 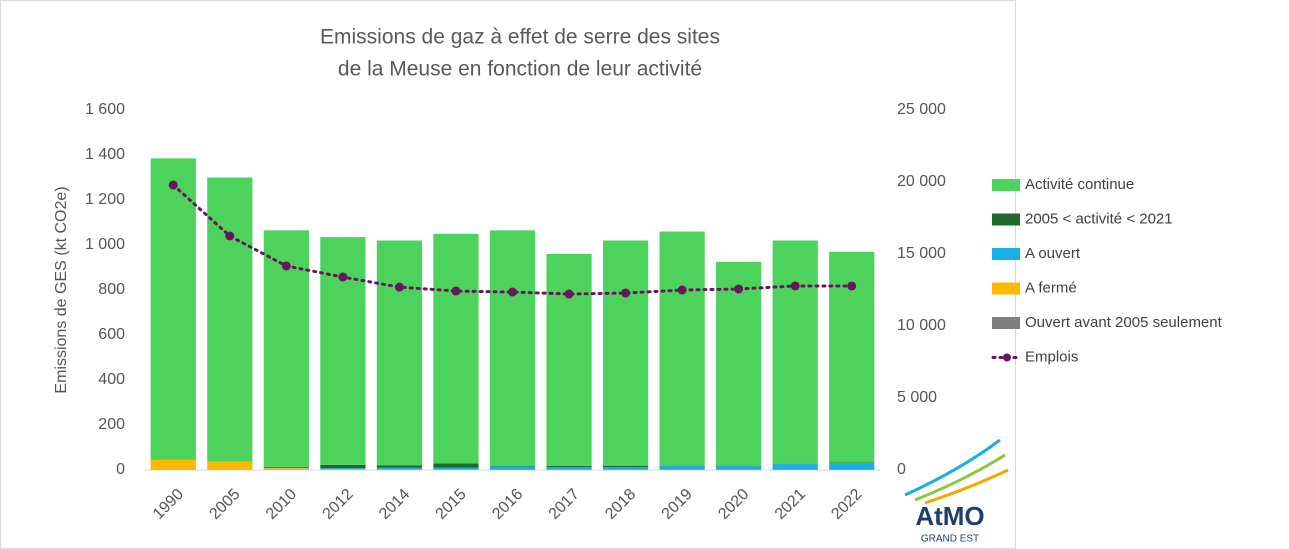 What do you see at coordinates (520, 69) in the screenshot?
I see `chart-title: de la Meuse en fonction de leur activité` at bounding box center [520, 69].